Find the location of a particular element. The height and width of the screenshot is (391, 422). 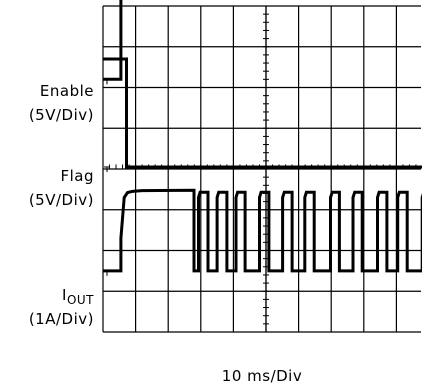

flag-label: Flag is located at coordinates (77, 176).